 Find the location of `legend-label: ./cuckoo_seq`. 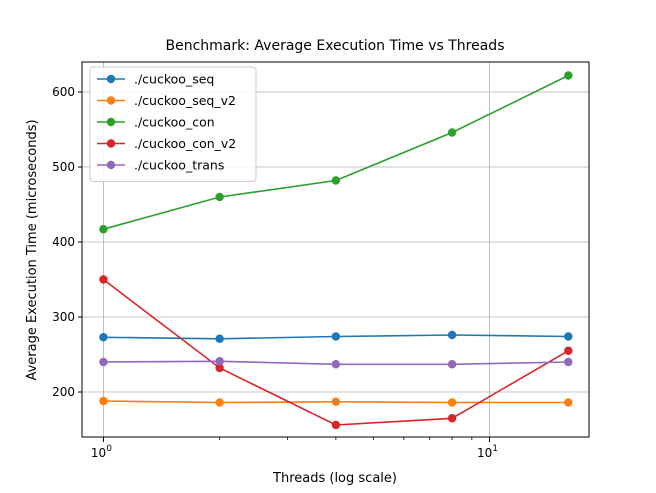

legend-label: ./cuckoo_seq is located at coordinates (174, 79).